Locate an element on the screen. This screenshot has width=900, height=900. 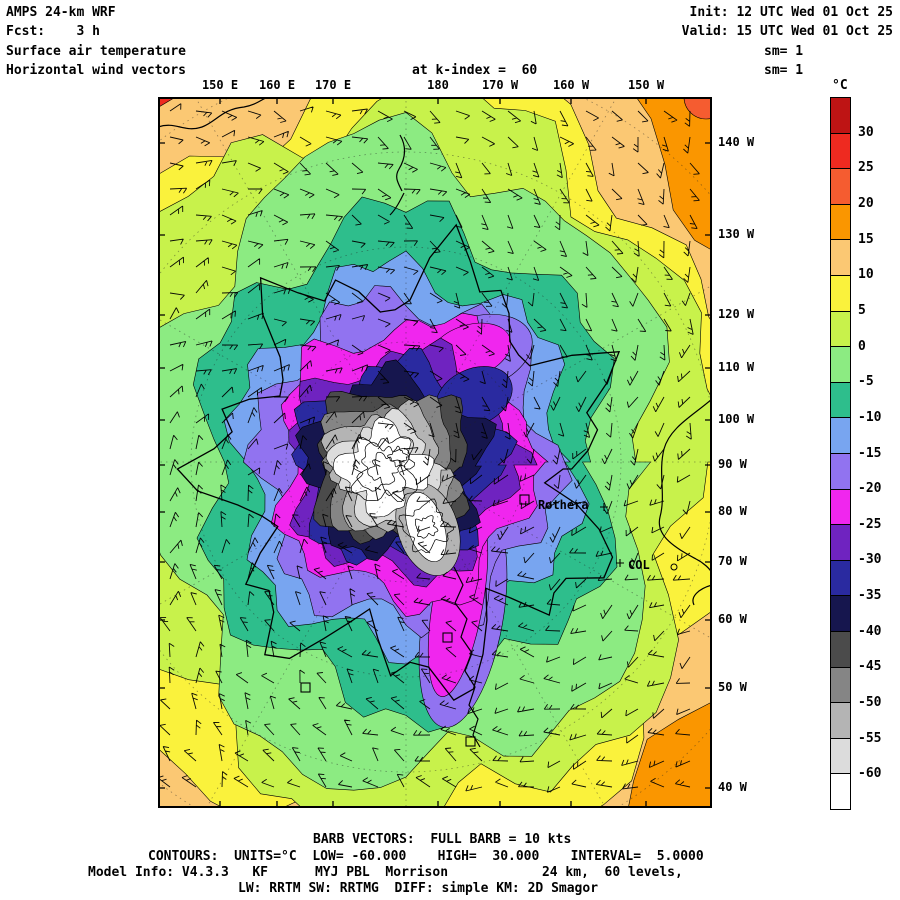
colorbar-unit-label: °C is located at coordinates (840, 85).